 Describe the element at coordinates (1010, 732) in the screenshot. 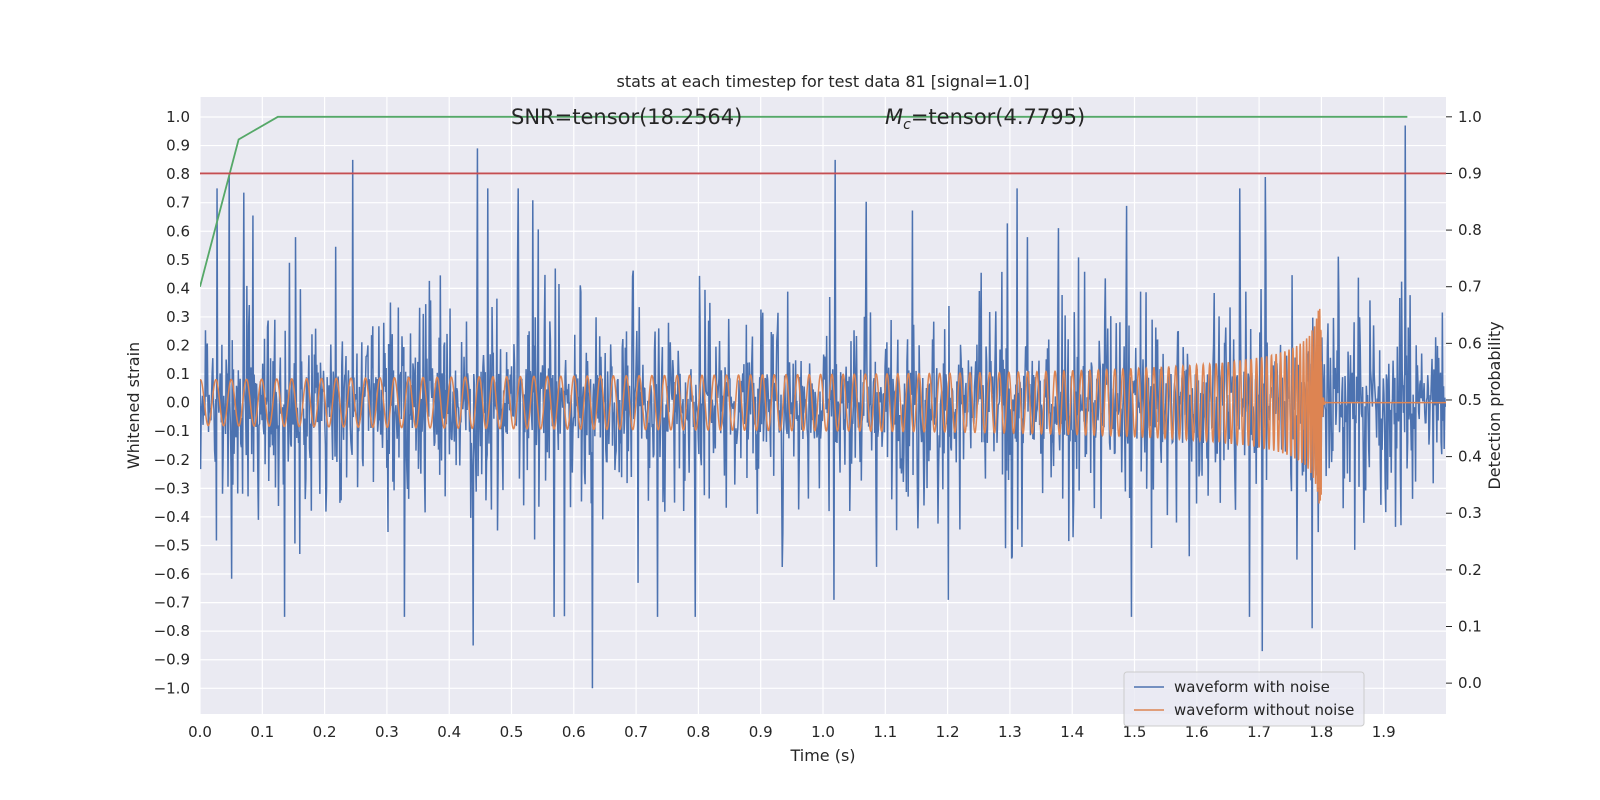

I see `x-tick-label: 1.3` at that location.